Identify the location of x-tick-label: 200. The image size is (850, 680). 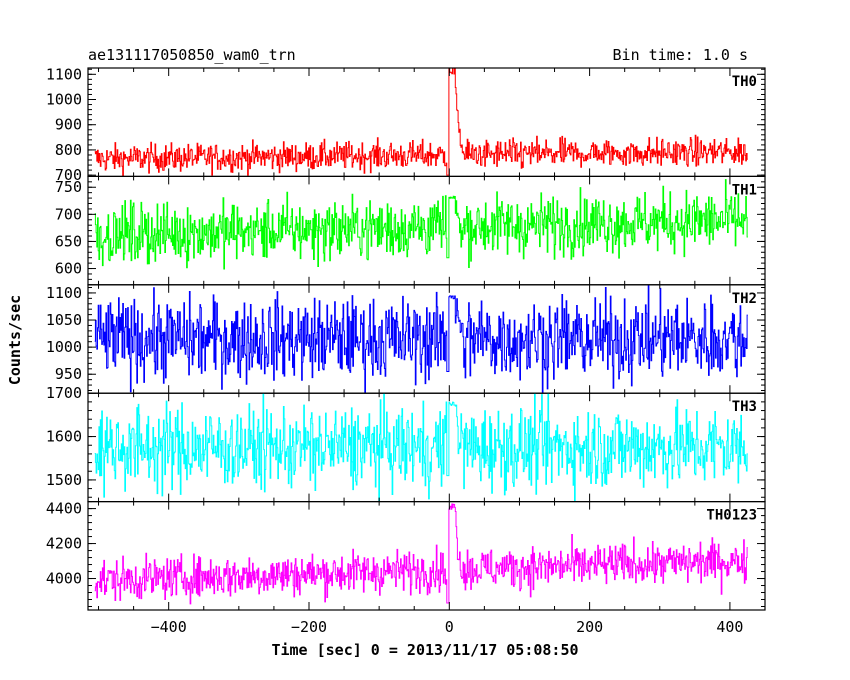
(589, 627).